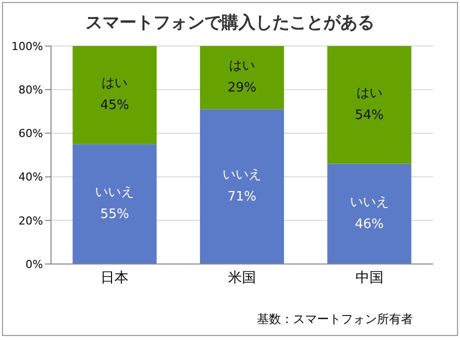 The height and width of the screenshot is (340, 460). Describe the element at coordinates (369, 278) in the screenshot. I see `x-tick-label: 中国` at that location.